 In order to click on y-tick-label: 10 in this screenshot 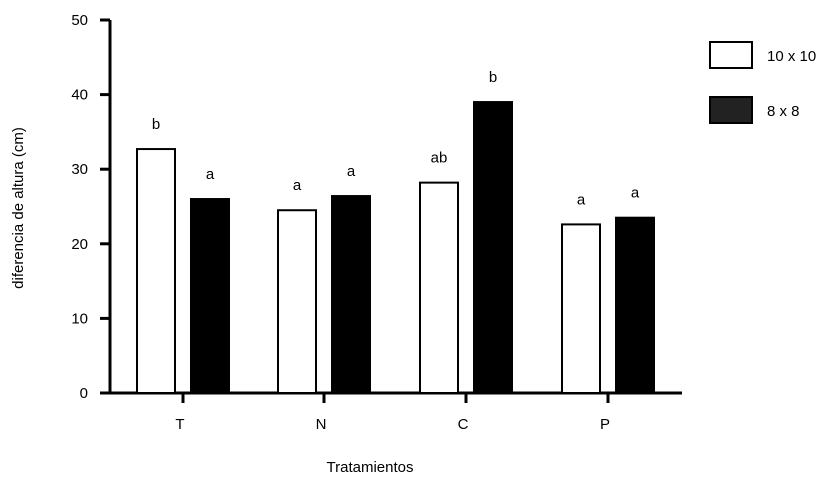, I will do `click(79, 318)`.